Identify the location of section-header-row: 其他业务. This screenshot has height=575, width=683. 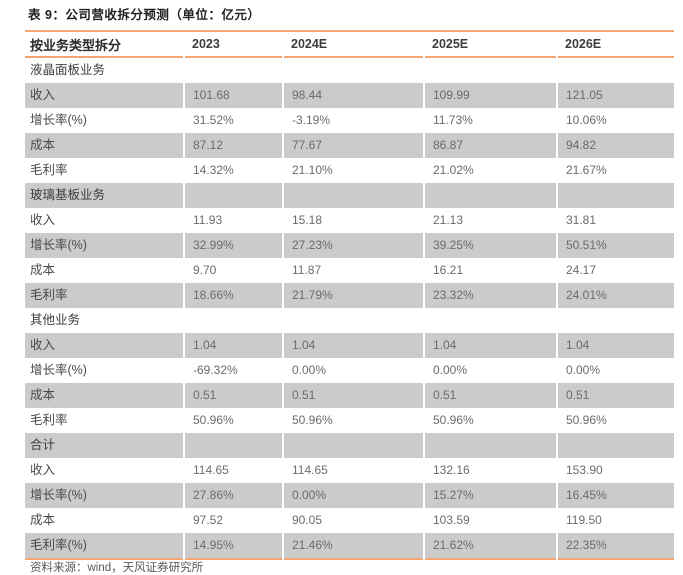
(349, 320).